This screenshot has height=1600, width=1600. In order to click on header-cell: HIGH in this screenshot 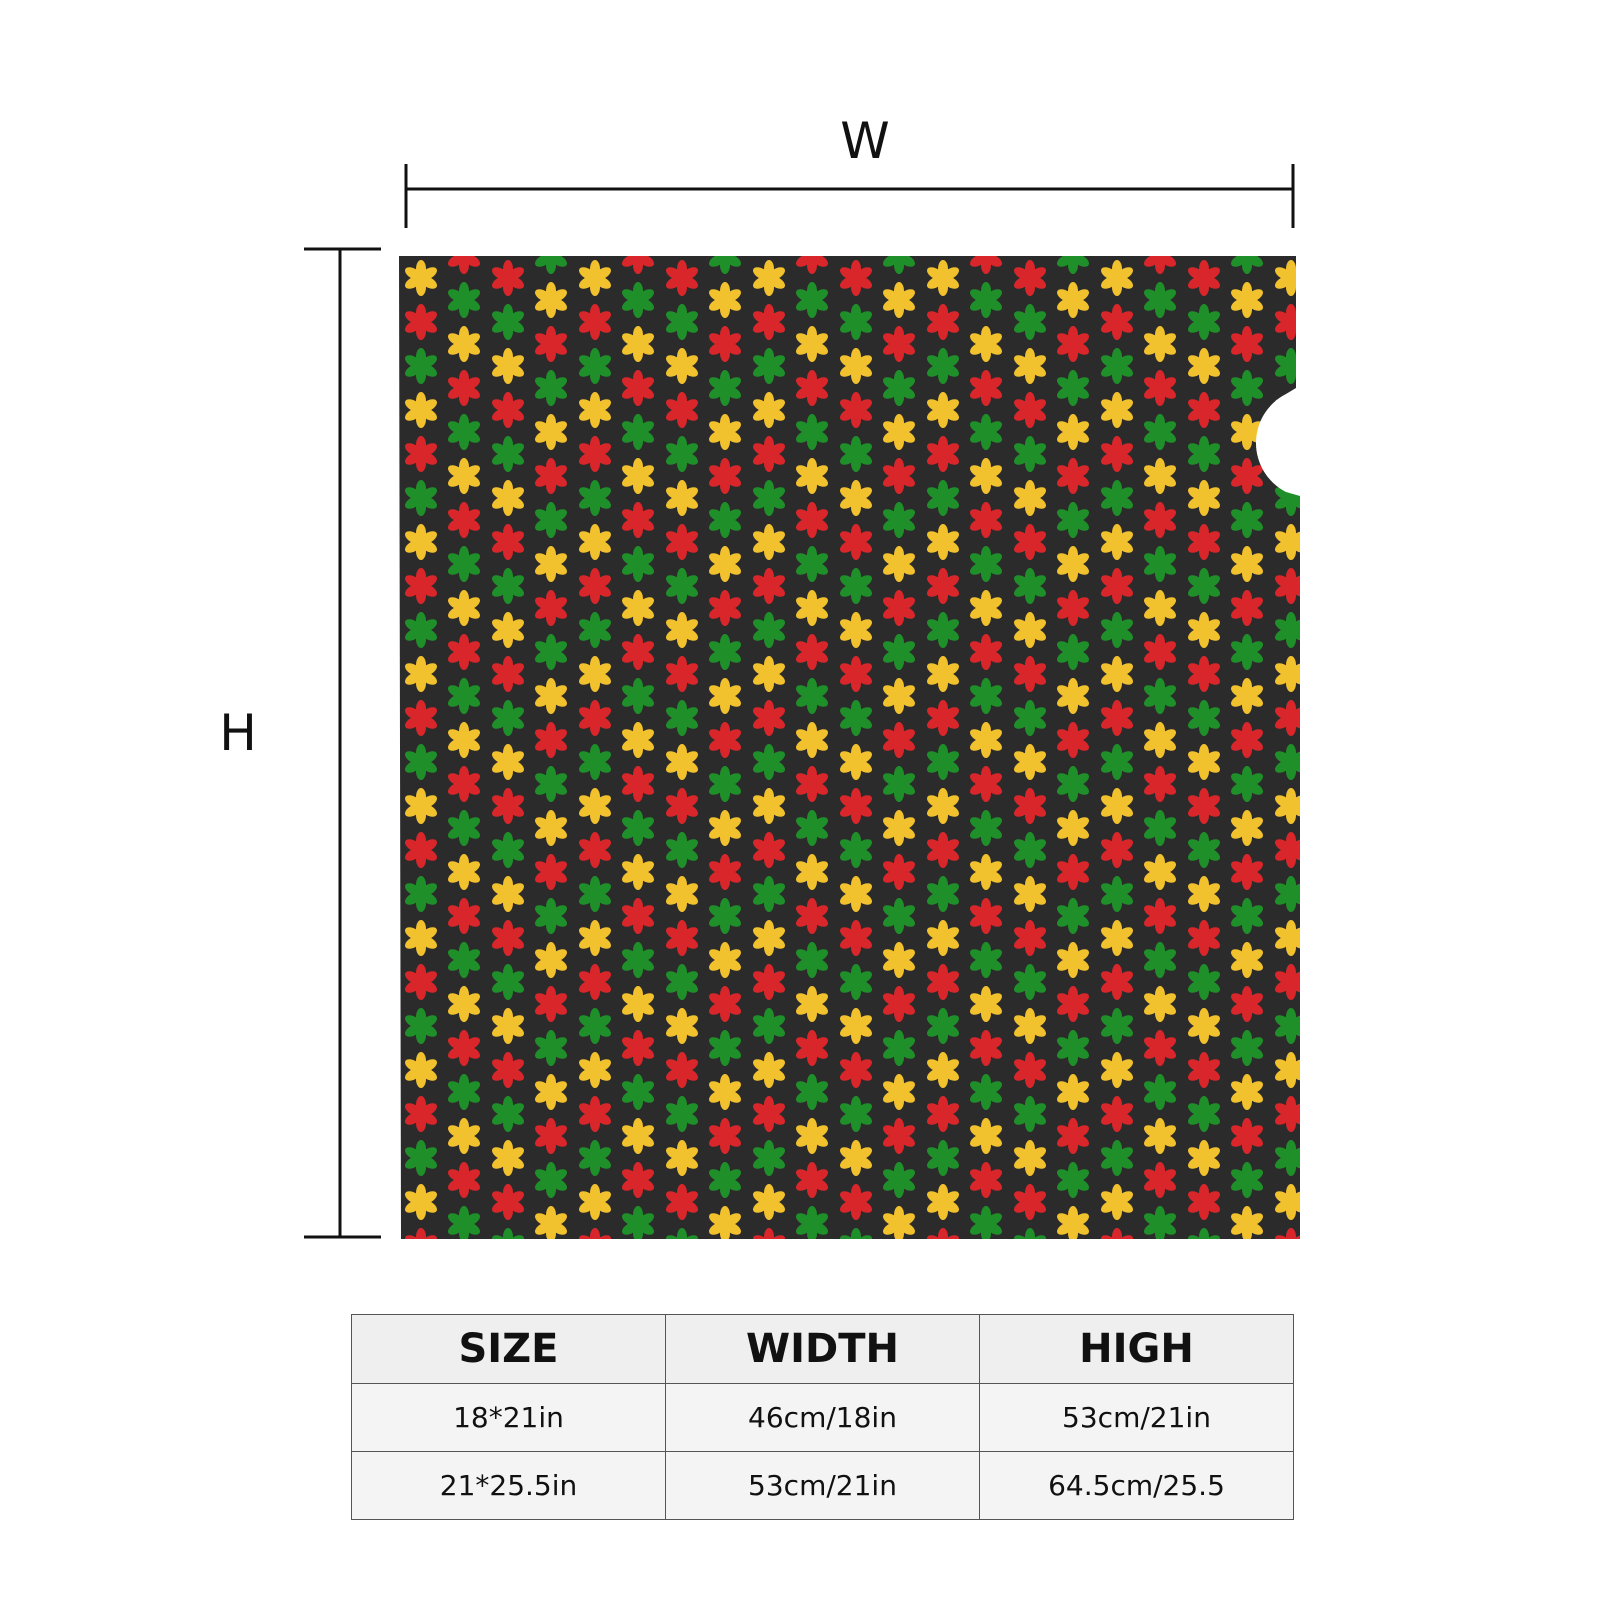, I will do `click(1136, 1349)`.